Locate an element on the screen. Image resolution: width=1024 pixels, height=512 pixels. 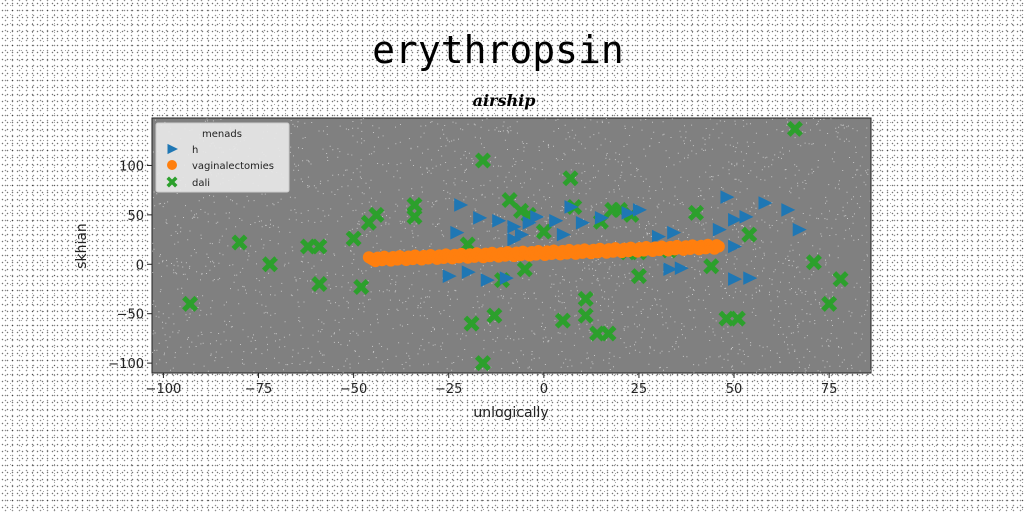
legend-title: menads is located at coordinates (222, 134).